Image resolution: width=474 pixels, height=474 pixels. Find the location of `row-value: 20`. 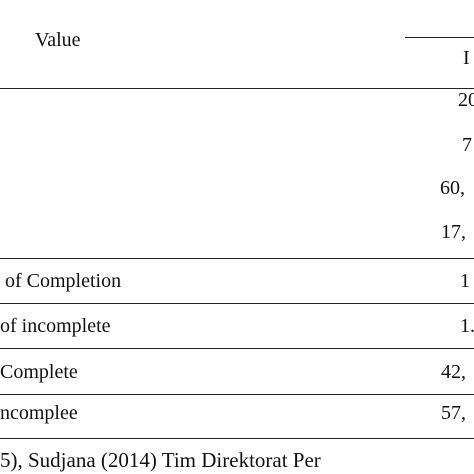

row-value: 20 is located at coordinates (466, 100).